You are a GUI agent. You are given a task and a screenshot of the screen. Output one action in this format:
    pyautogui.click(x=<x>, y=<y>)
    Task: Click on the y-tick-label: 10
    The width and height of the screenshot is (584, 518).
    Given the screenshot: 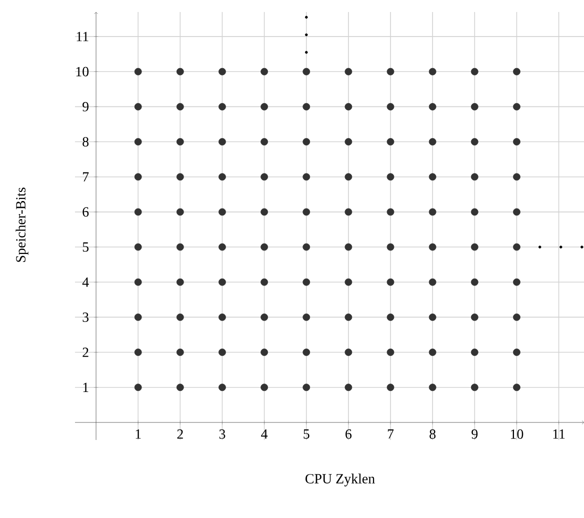 What is the action you would take?
    pyautogui.click(x=82, y=71)
    